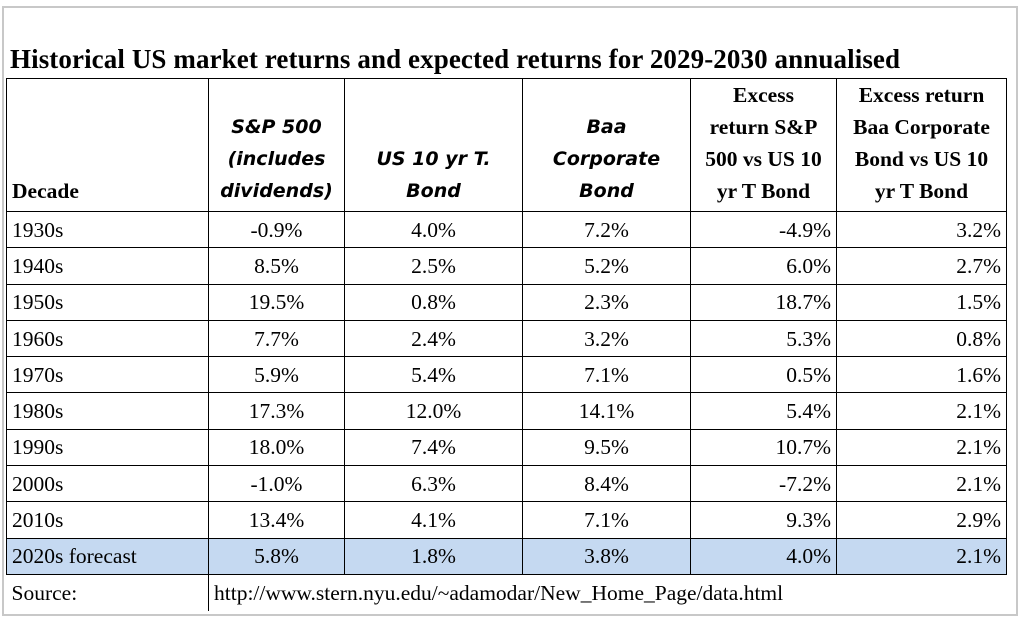 This screenshot has height=621, width=1024. What do you see at coordinates (107, 484) in the screenshot?
I see `cell-decade: 2000s` at bounding box center [107, 484].